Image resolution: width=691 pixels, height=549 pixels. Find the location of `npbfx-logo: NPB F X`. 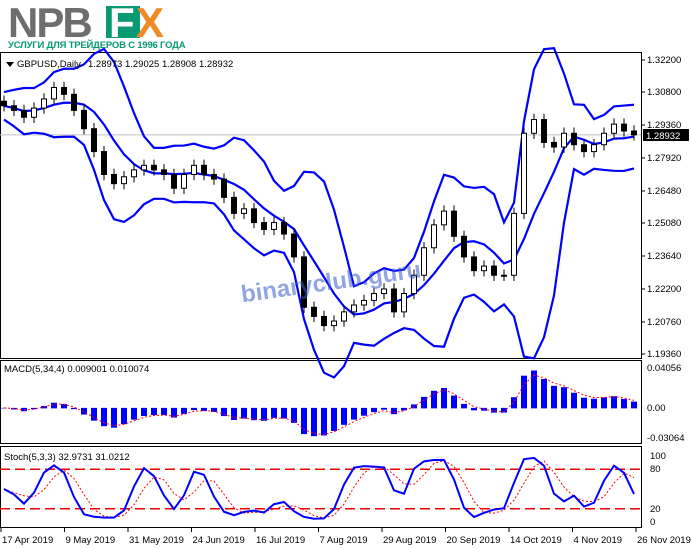

npbfx-logo: NPB F X is located at coordinates (86, 22).